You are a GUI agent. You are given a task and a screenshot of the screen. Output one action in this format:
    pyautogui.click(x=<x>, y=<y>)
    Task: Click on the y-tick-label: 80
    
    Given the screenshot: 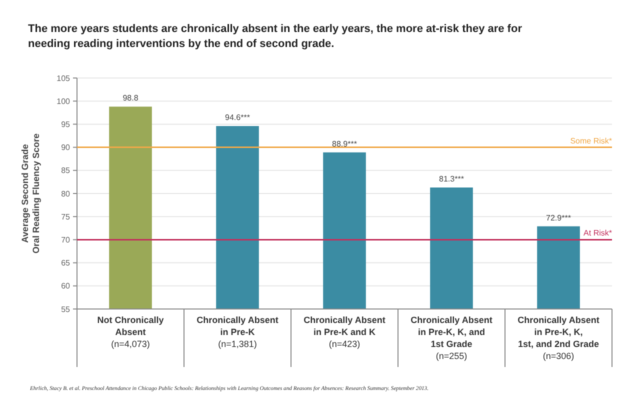 What is the action you would take?
    pyautogui.click(x=66, y=193)
    